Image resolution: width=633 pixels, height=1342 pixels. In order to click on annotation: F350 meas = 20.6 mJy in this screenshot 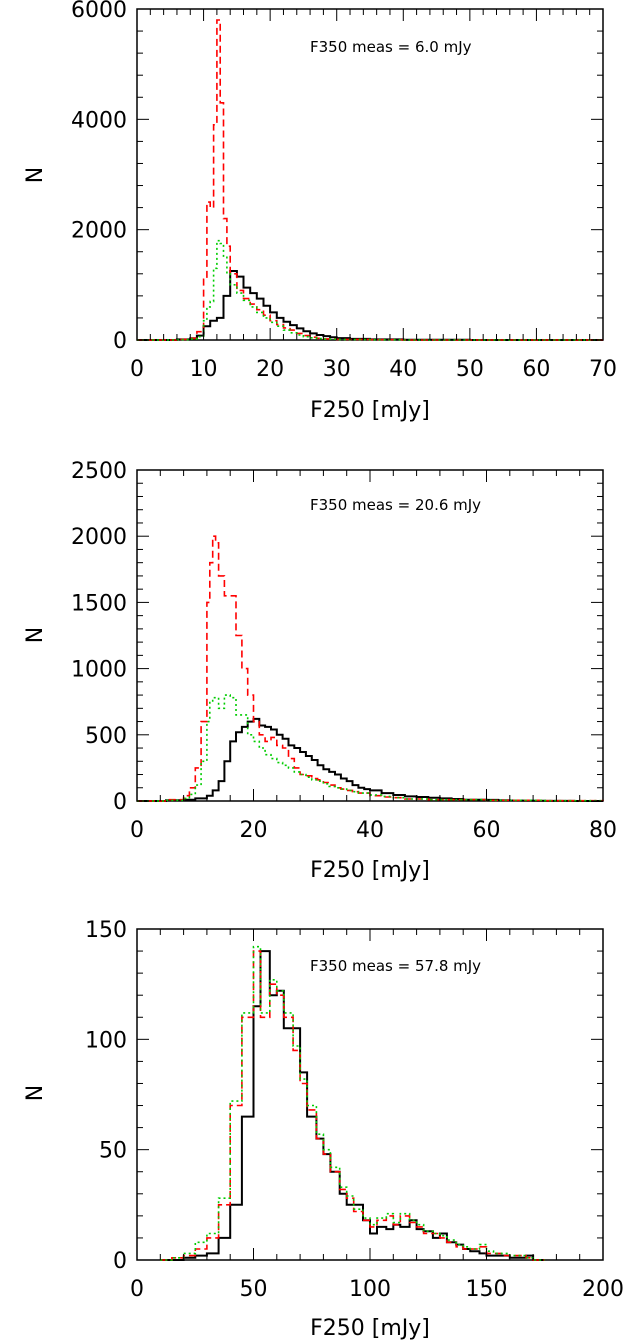, I will do `click(395, 505)`.